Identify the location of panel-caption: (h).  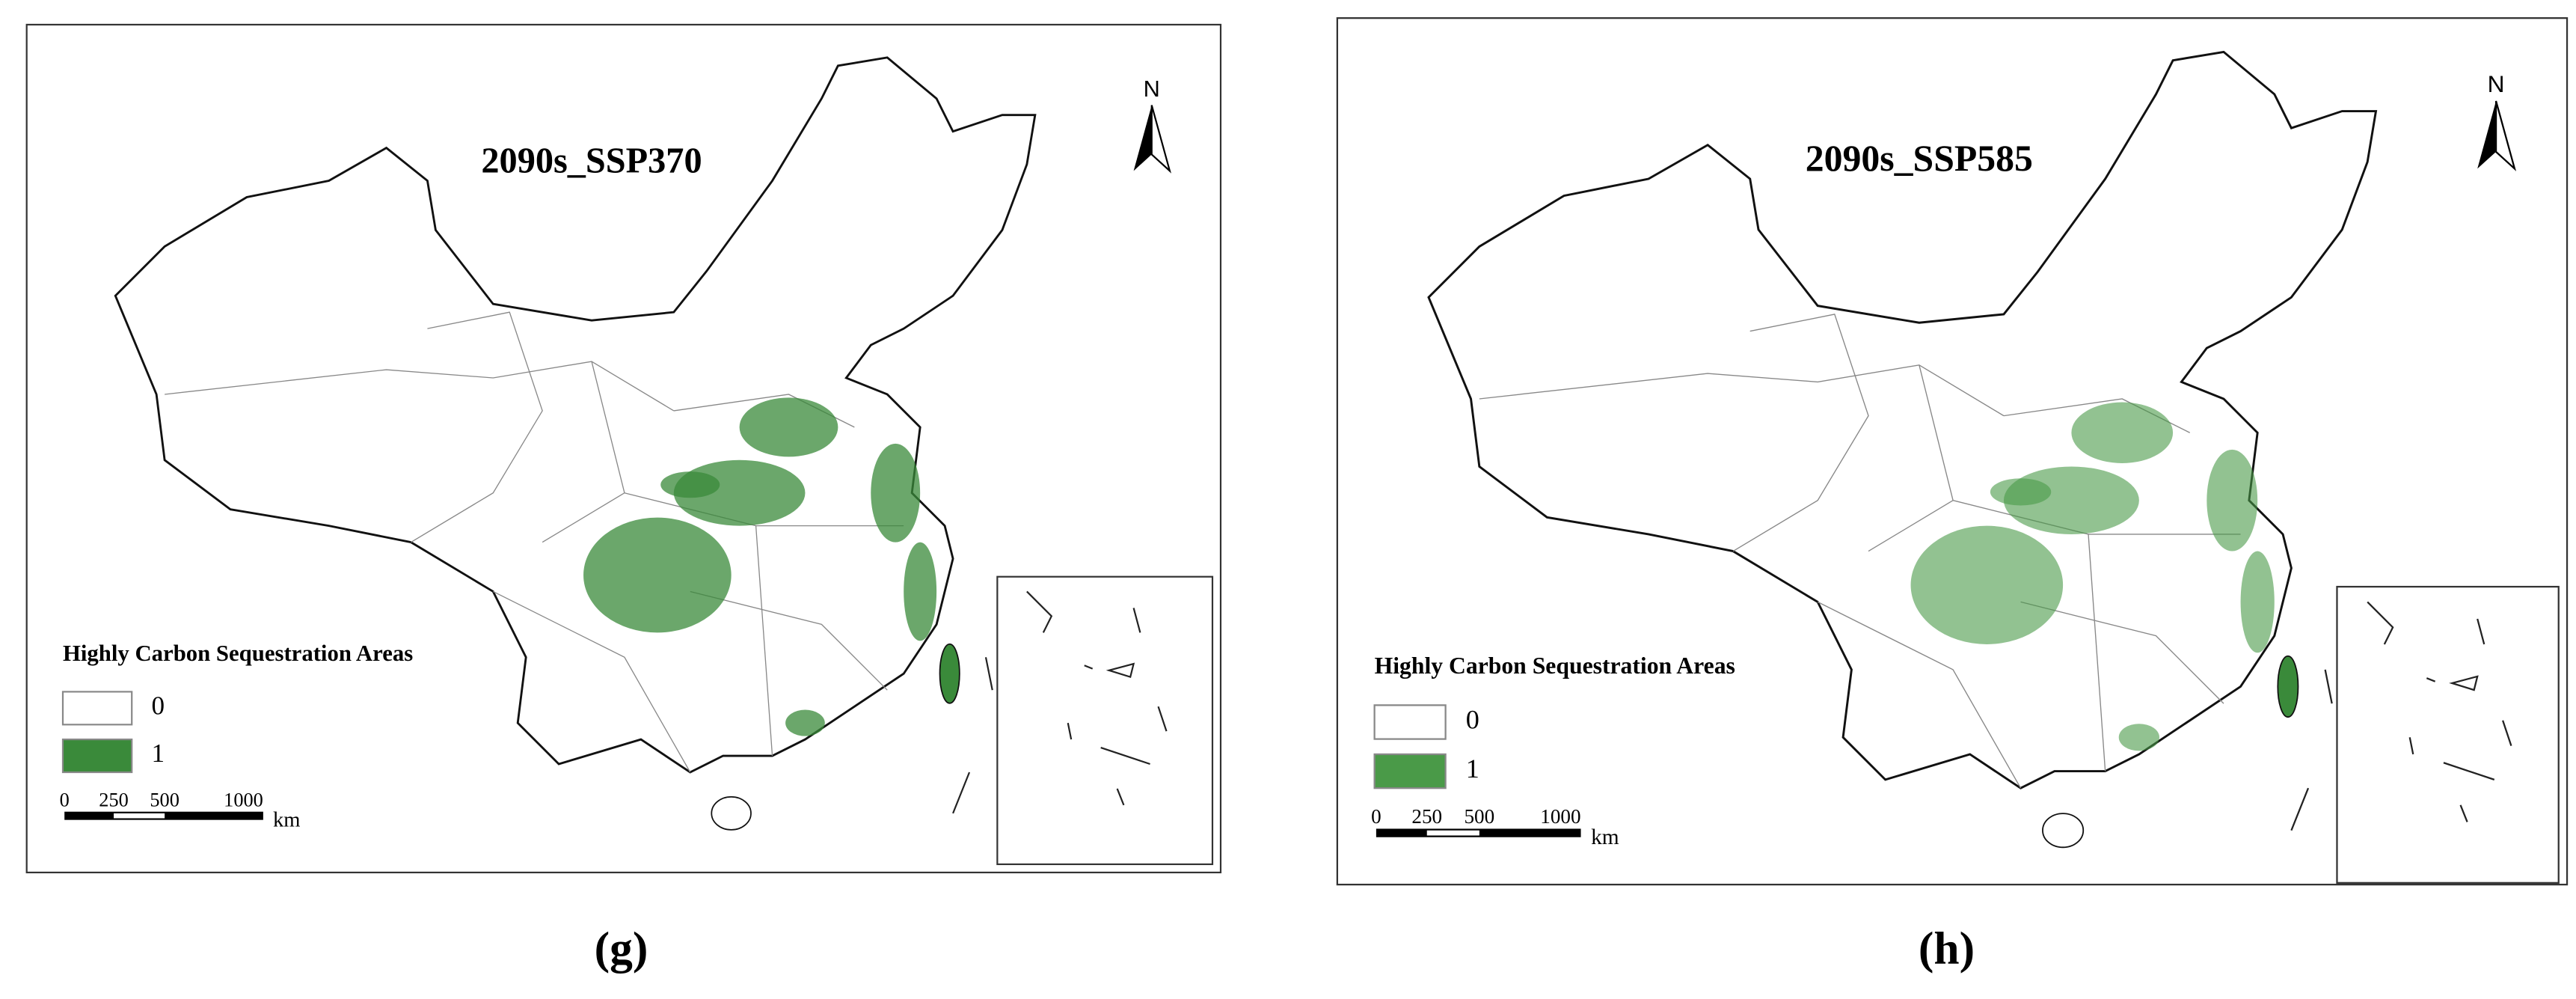
(1947, 948).